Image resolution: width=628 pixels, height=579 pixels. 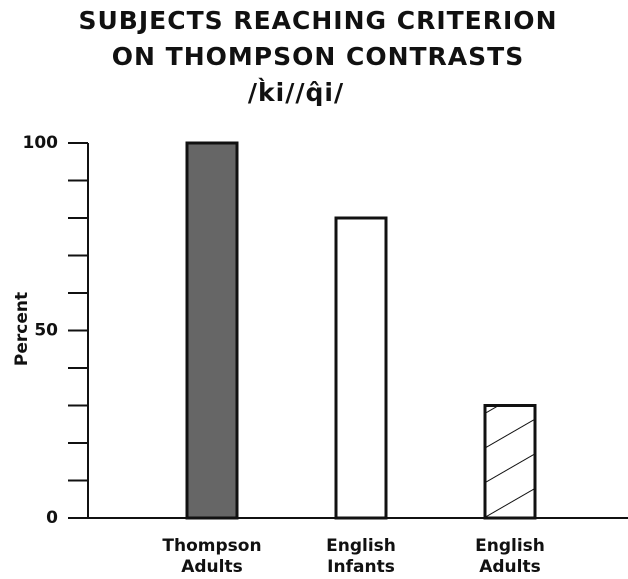 What do you see at coordinates (361, 556) in the screenshot?
I see `x-tick-label: English Infants` at bounding box center [361, 556].